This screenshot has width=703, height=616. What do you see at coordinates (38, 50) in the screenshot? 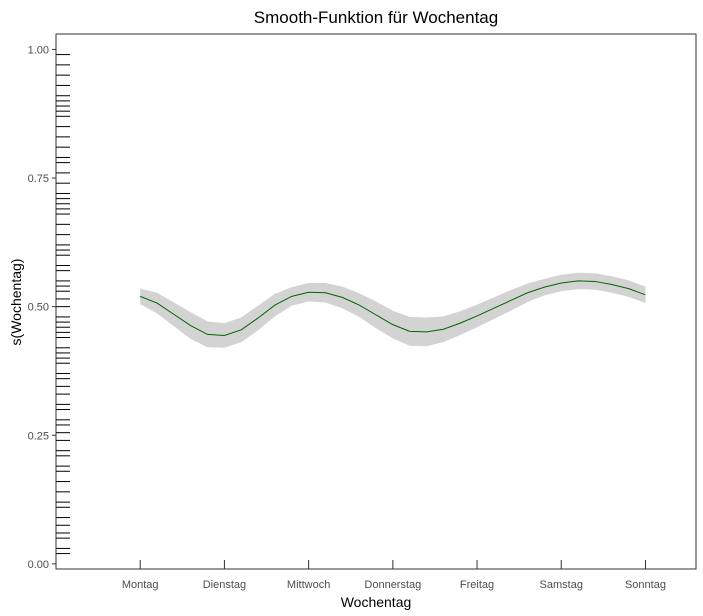
I see `y-tick-label: 1.00` at bounding box center [38, 50].